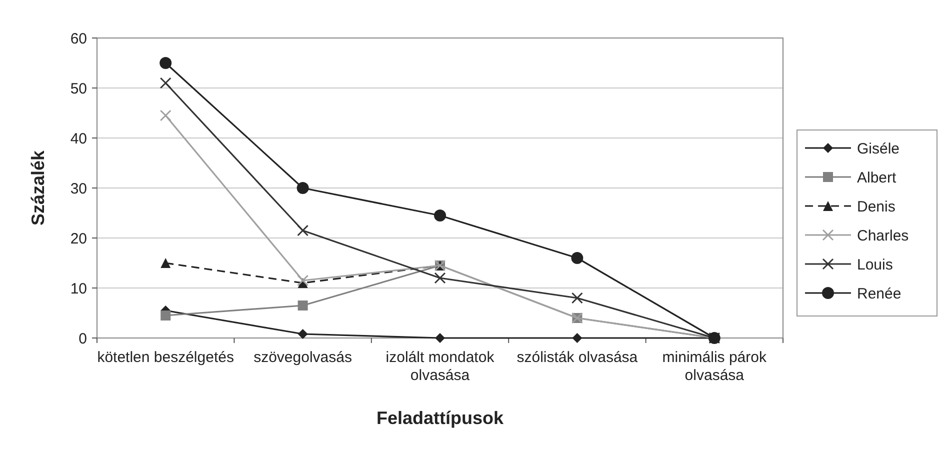  Describe the element at coordinates (78, 39) in the screenshot. I see `y-tick-label: 60` at that location.